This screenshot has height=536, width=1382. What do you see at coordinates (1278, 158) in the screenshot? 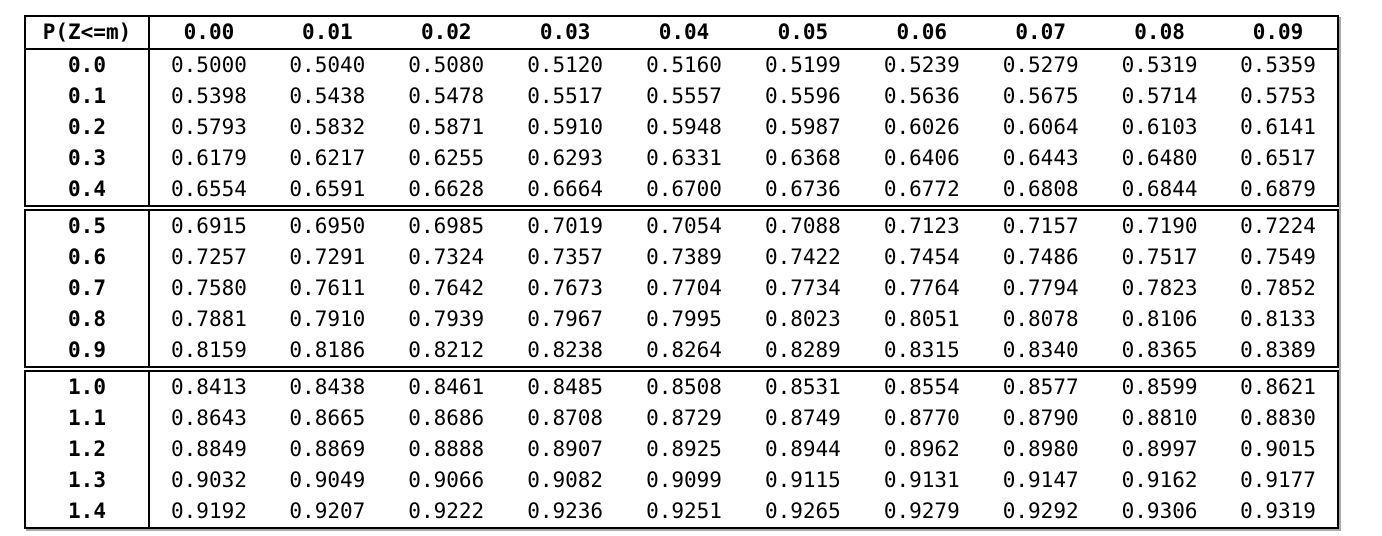
I see `cell: 0.6517` at bounding box center [1278, 158].